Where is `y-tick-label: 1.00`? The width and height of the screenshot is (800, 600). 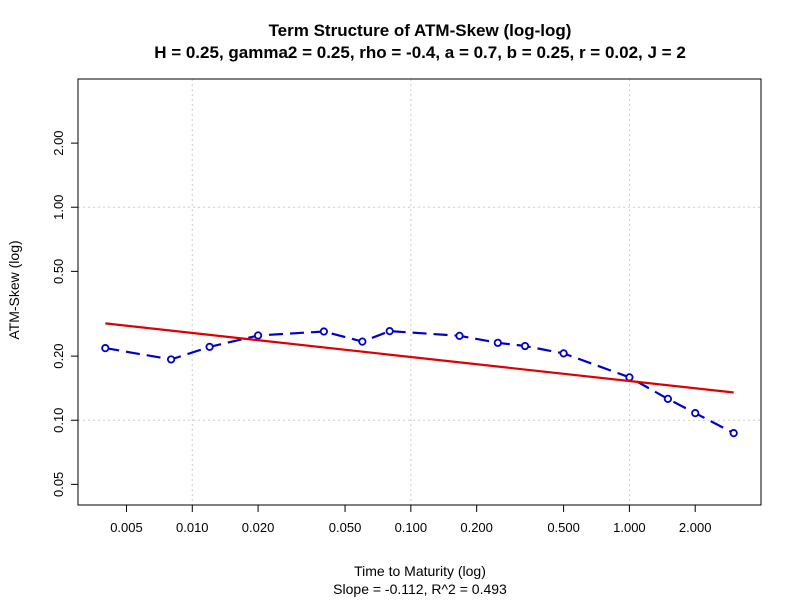
y-tick-label: 1.00 is located at coordinates (58, 207).